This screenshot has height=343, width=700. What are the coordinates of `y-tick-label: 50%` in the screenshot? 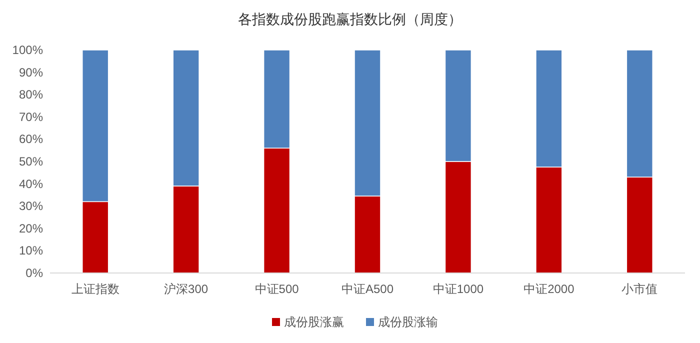 It's located at (31, 161).